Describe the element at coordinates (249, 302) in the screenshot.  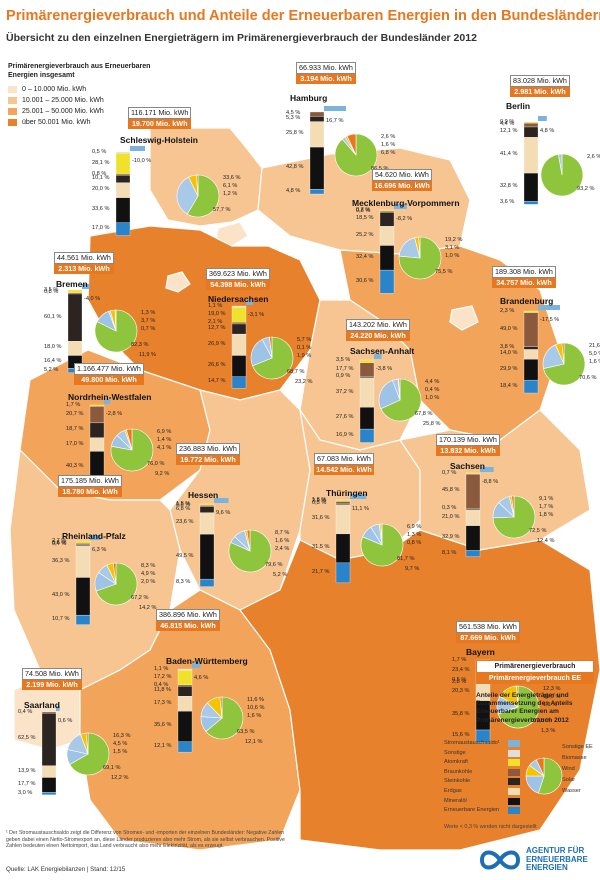
I see `stromaustausch-bar-ni` at that location.